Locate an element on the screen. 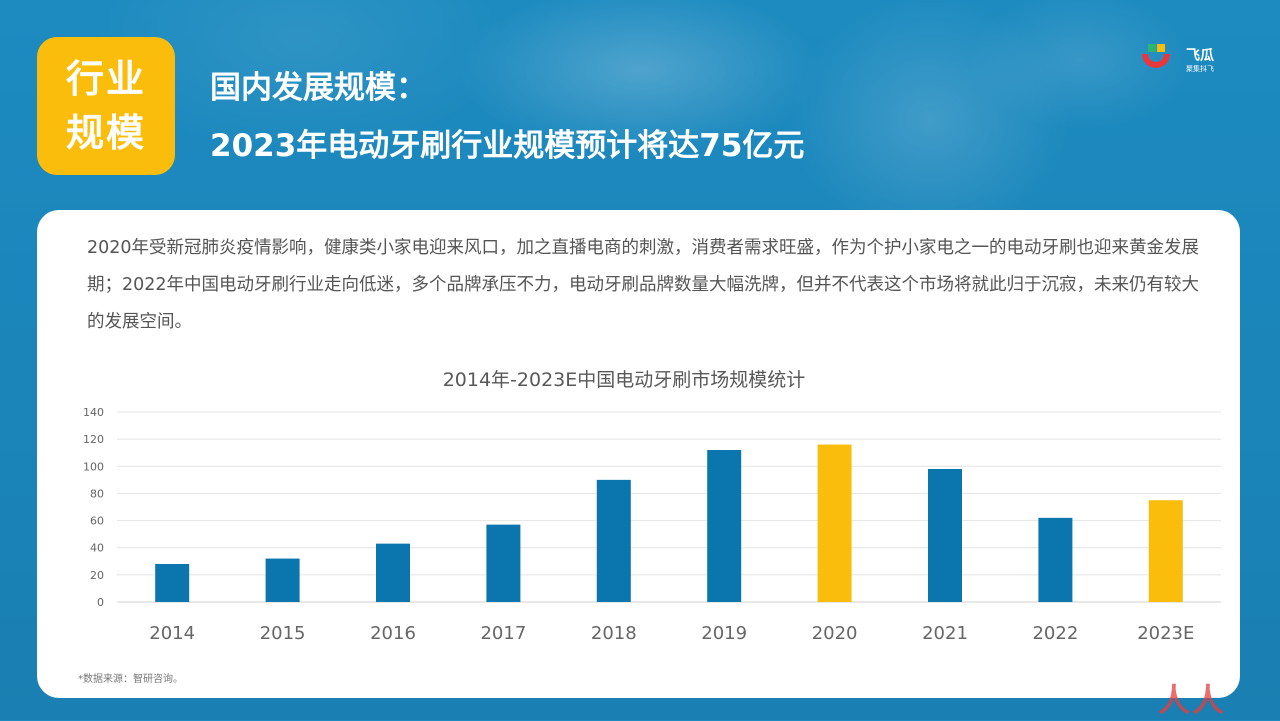 The height and width of the screenshot is (721, 1280). y-tick-label: 140 is located at coordinates (93, 412).